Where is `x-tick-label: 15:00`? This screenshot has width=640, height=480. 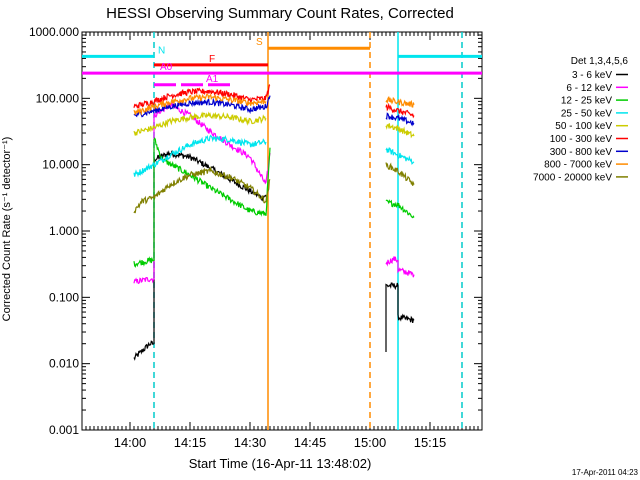
x-tick-label: 15:00 is located at coordinates (370, 442).